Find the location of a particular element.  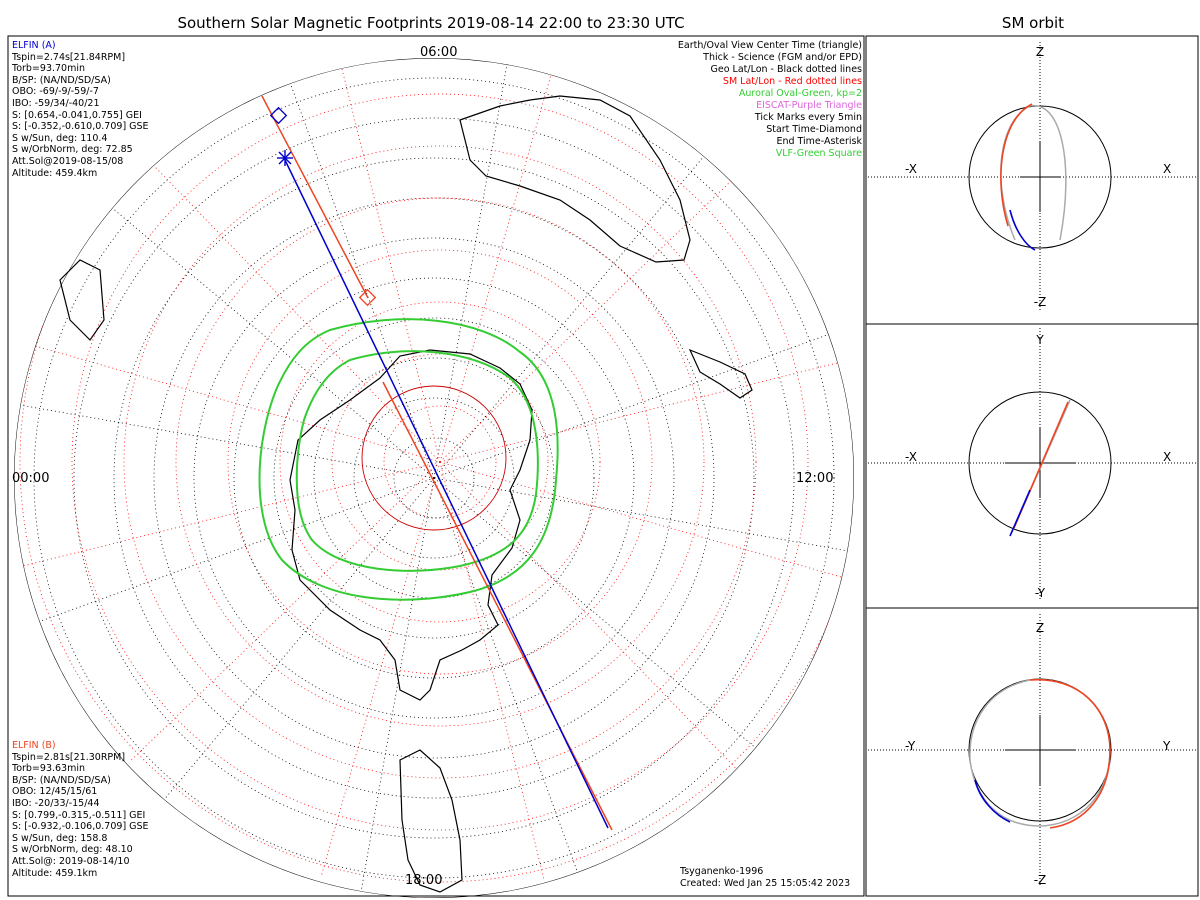

orbit-panel-yz: Z -Z -Y Y is located at coordinates (1032, 750).